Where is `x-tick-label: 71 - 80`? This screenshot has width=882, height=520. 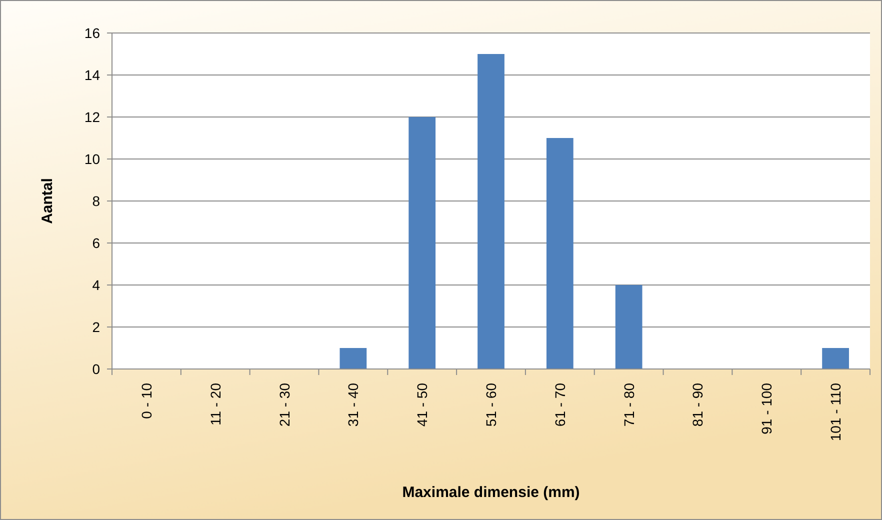
x-tick-label: 71 - 80 is located at coordinates (628, 404).